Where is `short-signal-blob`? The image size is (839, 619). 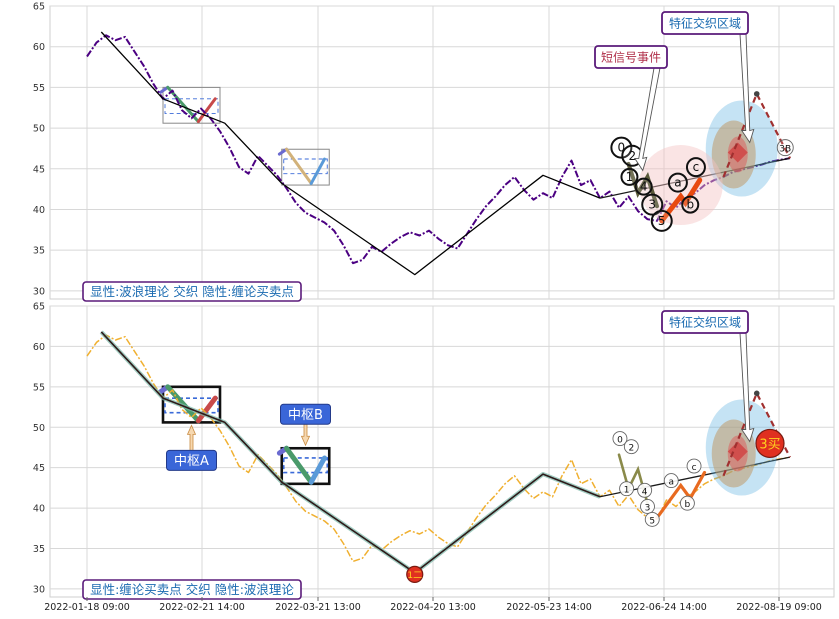
short-signal-blob is located at coordinates (680, 185).